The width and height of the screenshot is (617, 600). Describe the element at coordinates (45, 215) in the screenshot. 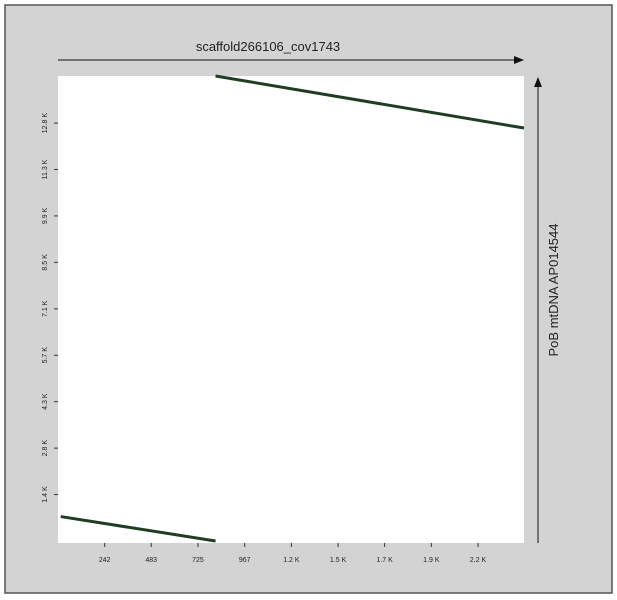

I see `y-tick-label: 9.9 K` at that location.